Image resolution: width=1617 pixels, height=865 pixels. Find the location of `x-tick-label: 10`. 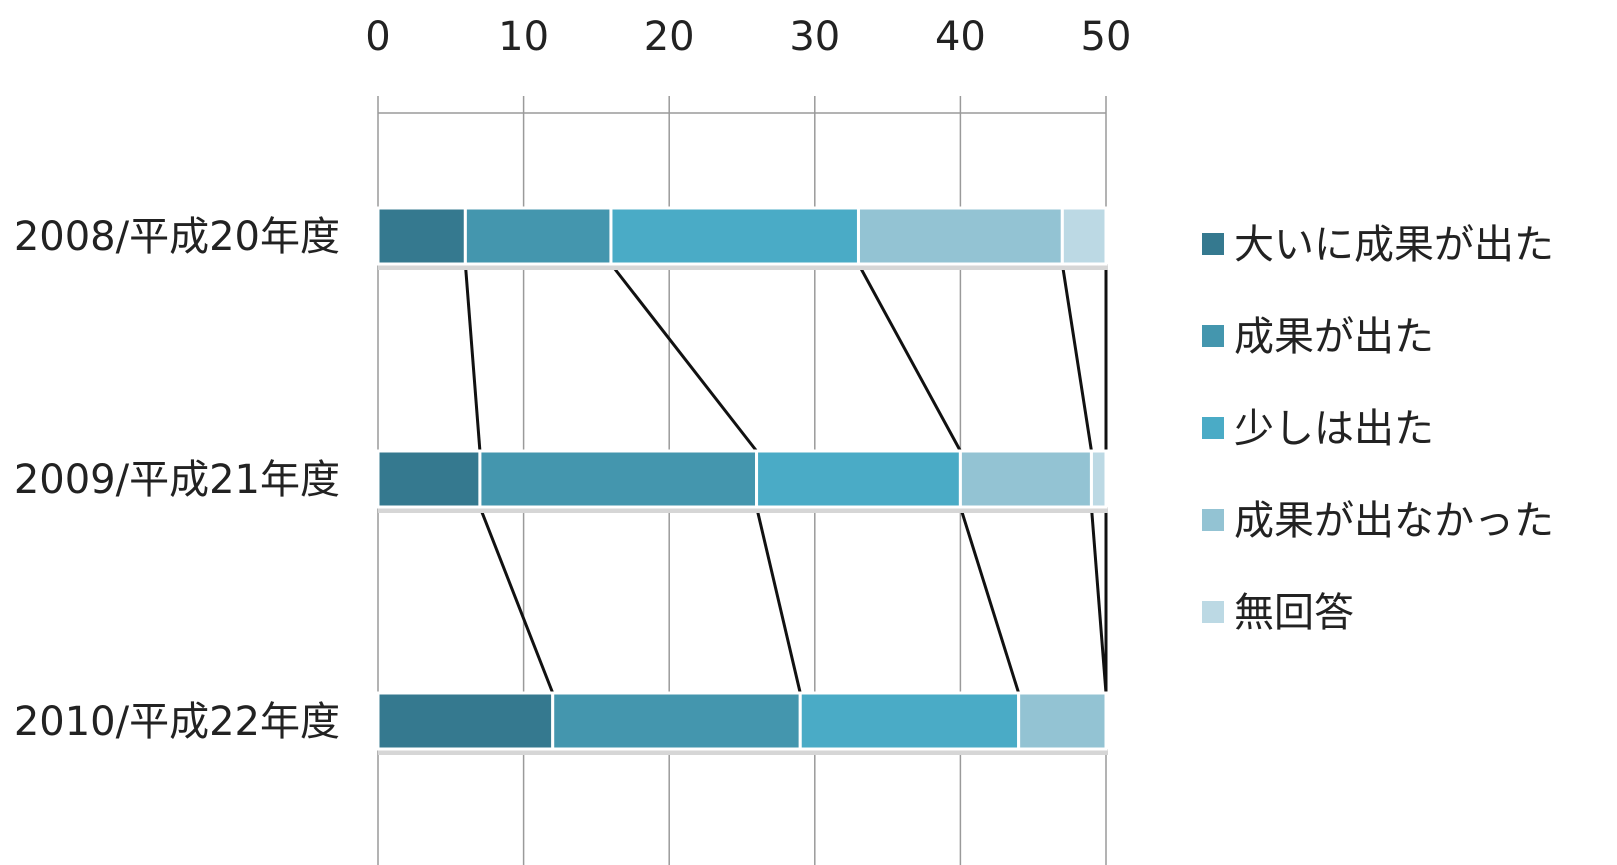

x-tick-label: 10 is located at coordinates (523, 37).